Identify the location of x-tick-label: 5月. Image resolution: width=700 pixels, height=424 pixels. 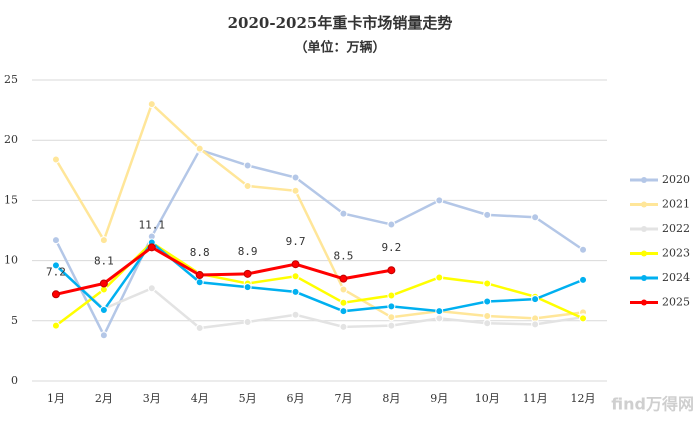
(248, 398).